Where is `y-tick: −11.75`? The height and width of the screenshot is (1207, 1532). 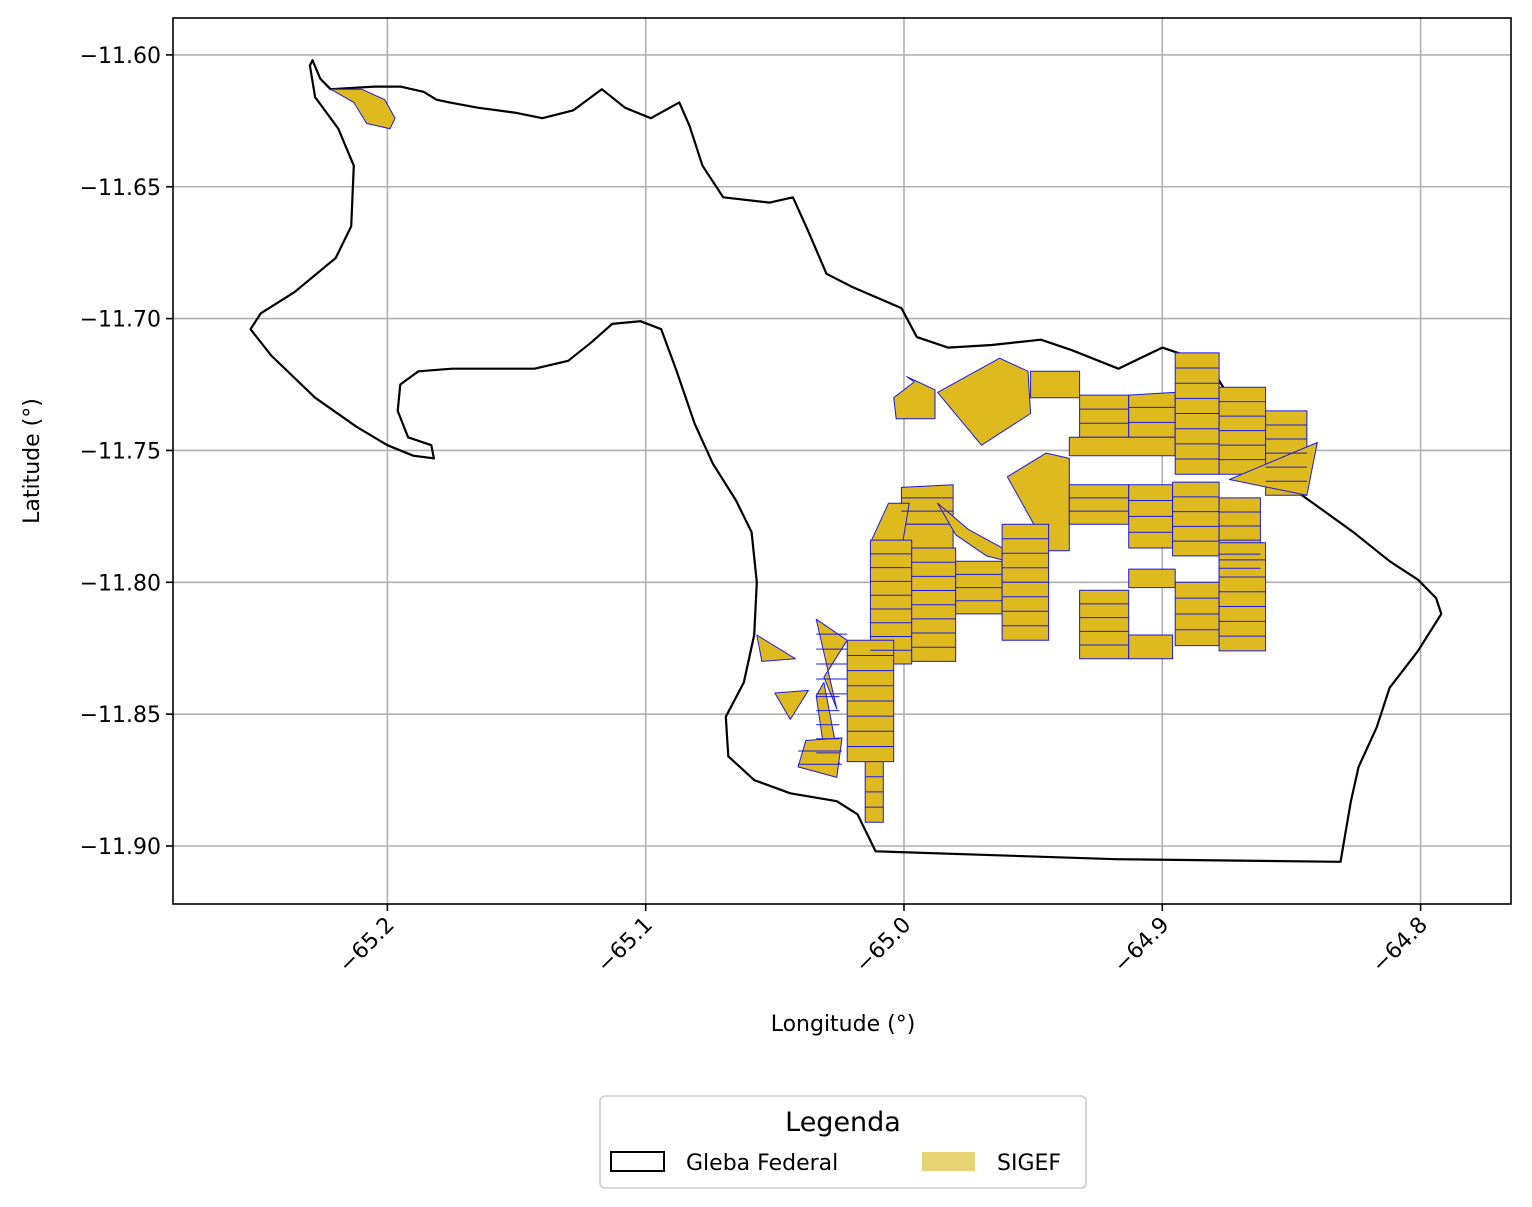
y-tick: −11.75 is located at coordinates (126, 451).